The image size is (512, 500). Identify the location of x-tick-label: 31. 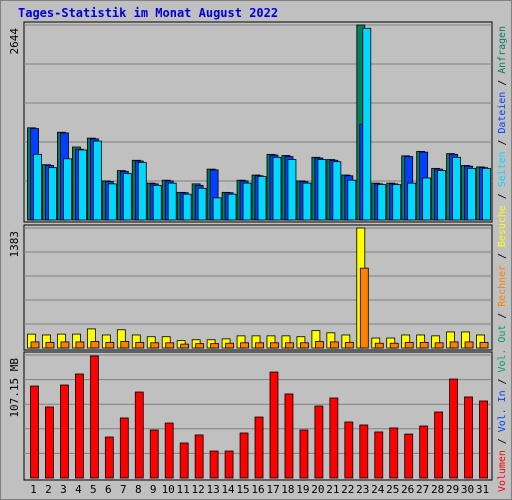
(482, 489).